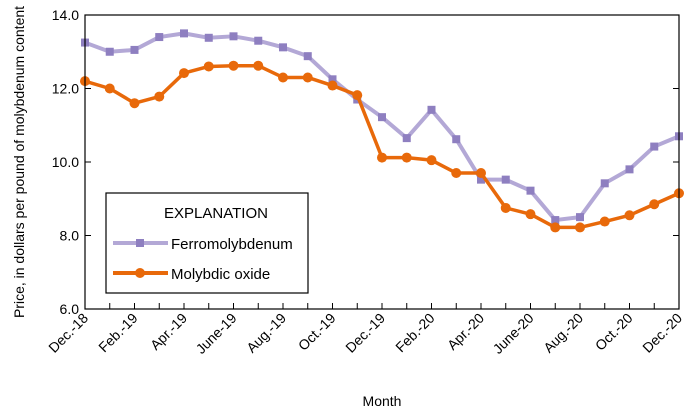 The image size is (691, 413). I want to click on legend-marker-molybdic-oxide, so click(140, 273).